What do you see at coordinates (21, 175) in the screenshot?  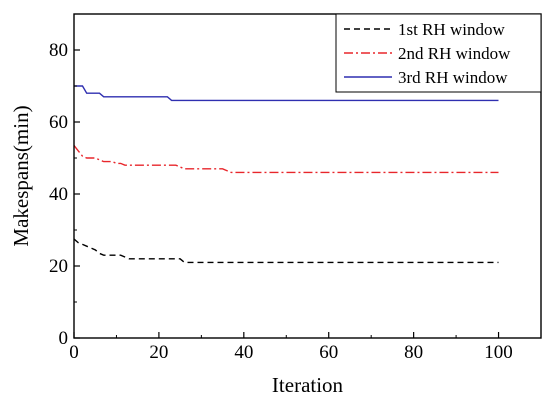 I see `y-axis-title: Makespans(min)` at bounding box center [21, 175].